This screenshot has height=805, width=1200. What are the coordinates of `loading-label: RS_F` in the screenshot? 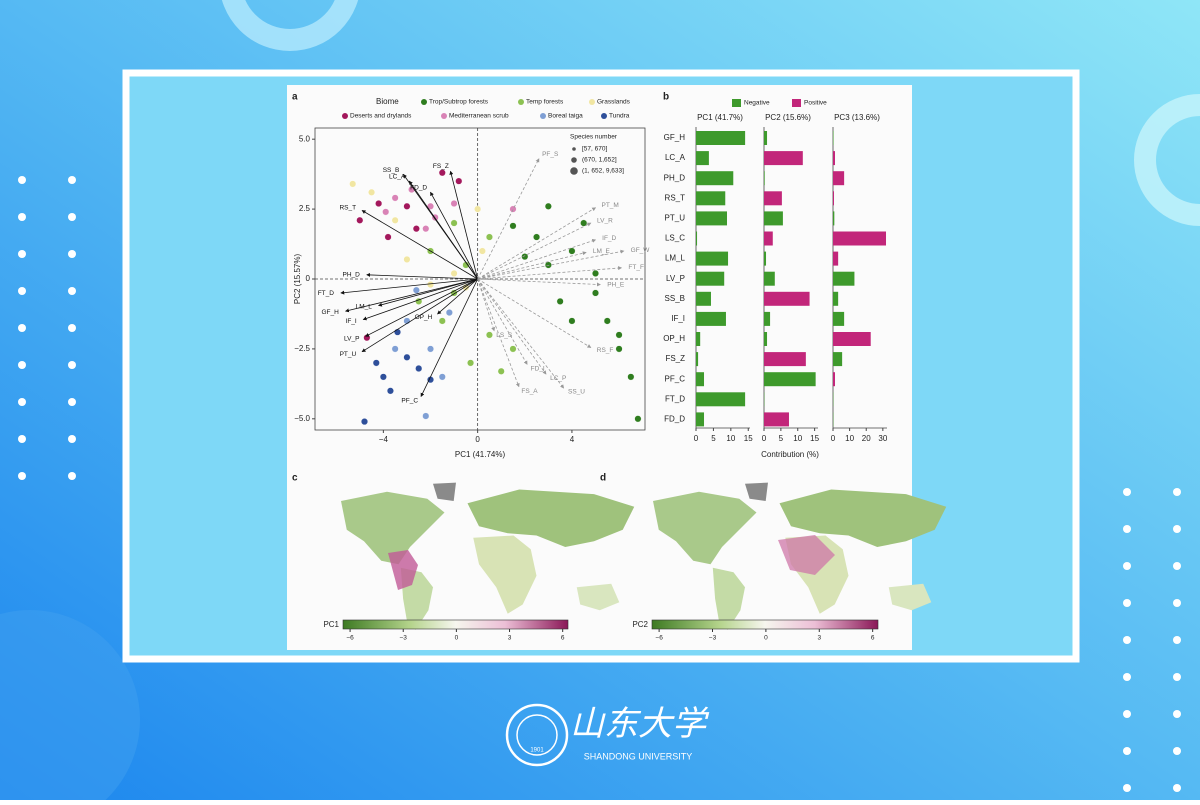 It's located at (605, 350).